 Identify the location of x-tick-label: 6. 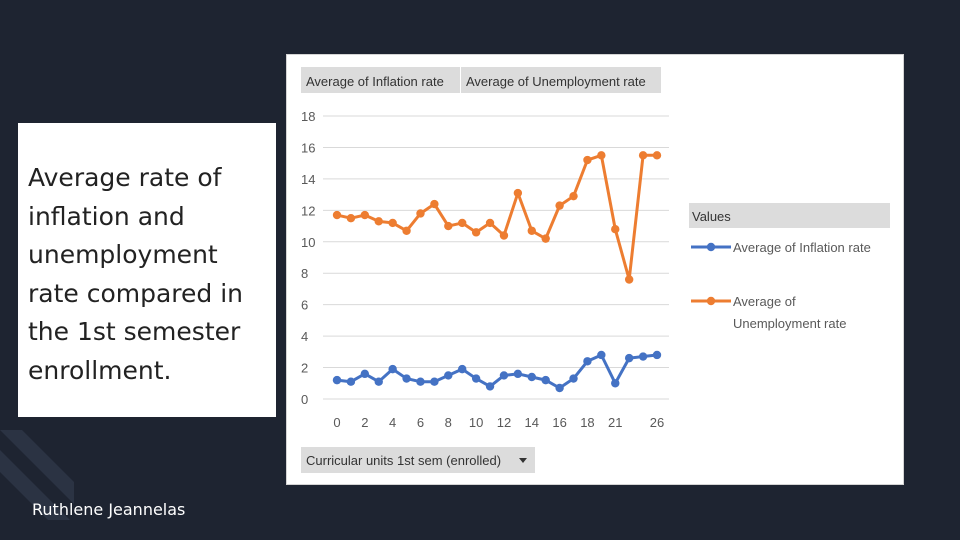
(420, 422).